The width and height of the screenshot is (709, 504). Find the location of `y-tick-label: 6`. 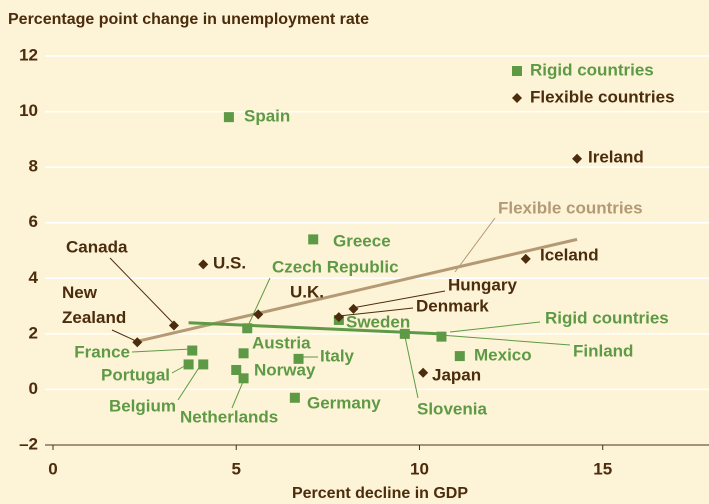

y-tick-label: 6 is located at coordinates (33, 221).